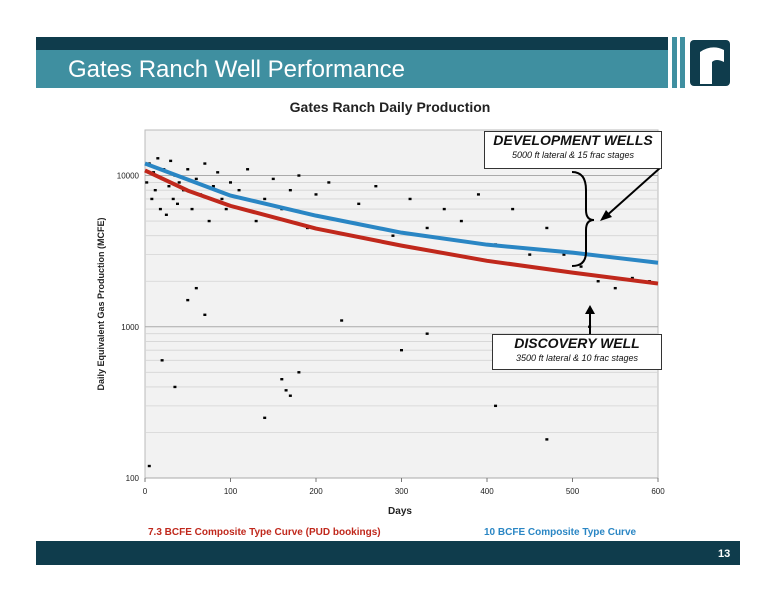 The height and width of the screenshot is (600, 776). I want to click on legend-label: 10 BCFE Composite Type Curve, so click(560, 532).